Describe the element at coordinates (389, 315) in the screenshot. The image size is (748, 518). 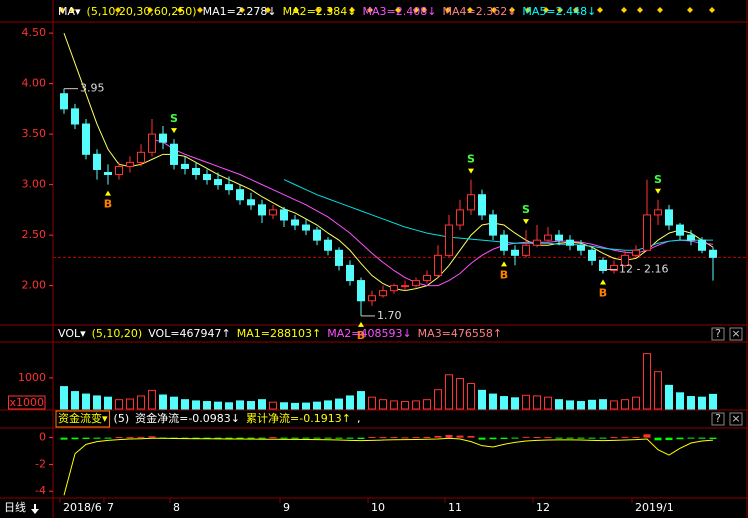
I see `annotation: 1.70` at that location.